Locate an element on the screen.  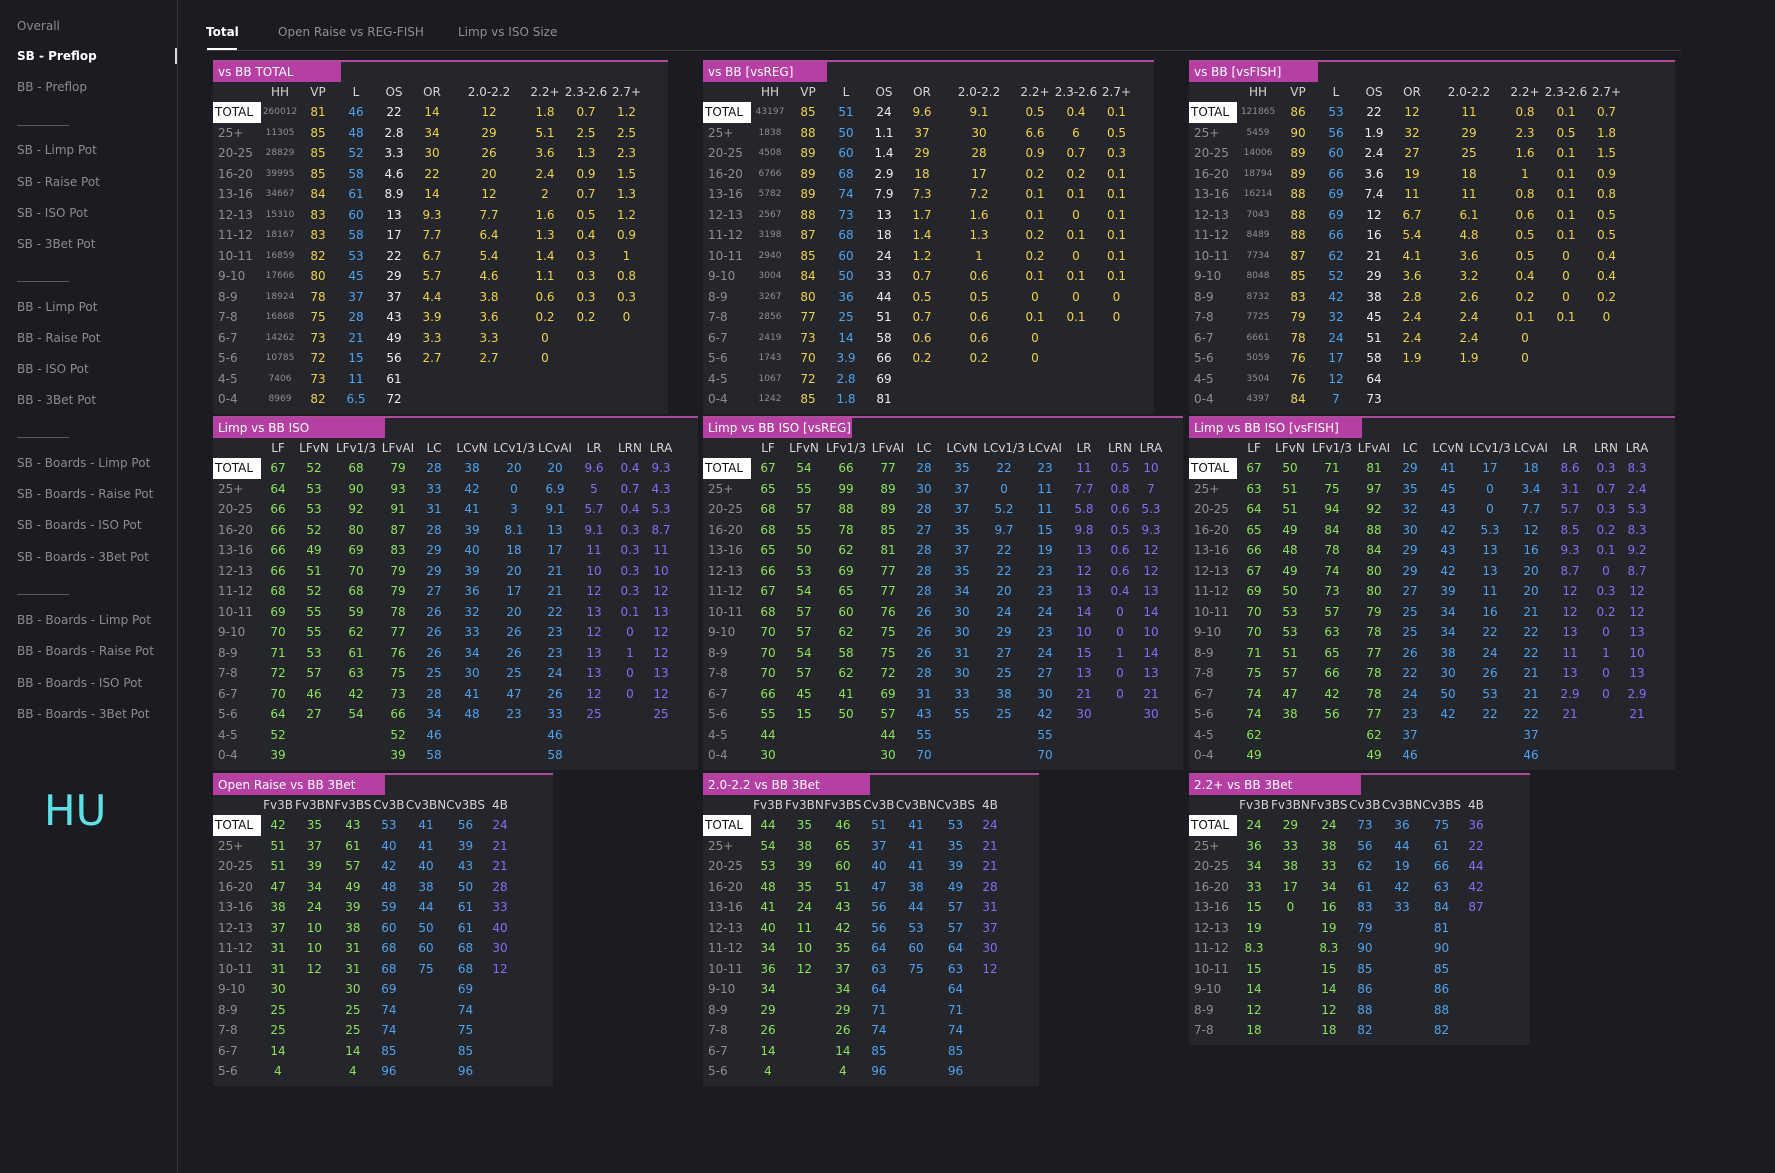
sidebar-item-overall: Overall is located at coordinates (38, 26).